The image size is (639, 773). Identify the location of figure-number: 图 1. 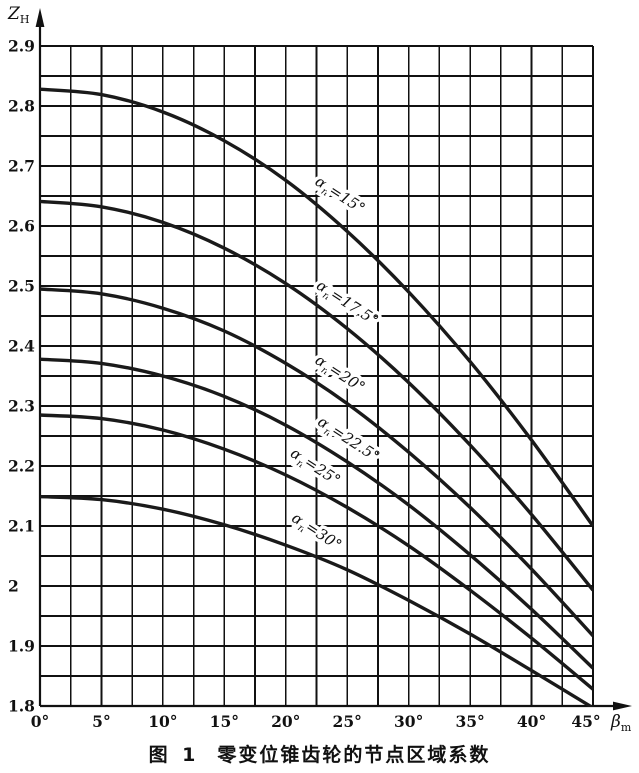
(174, 755).